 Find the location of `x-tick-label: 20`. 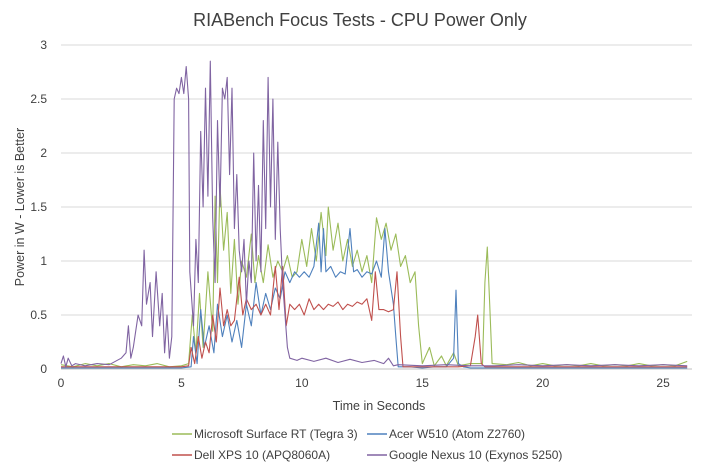

x-tick-label: 20 is located at coordinates (543, 383).